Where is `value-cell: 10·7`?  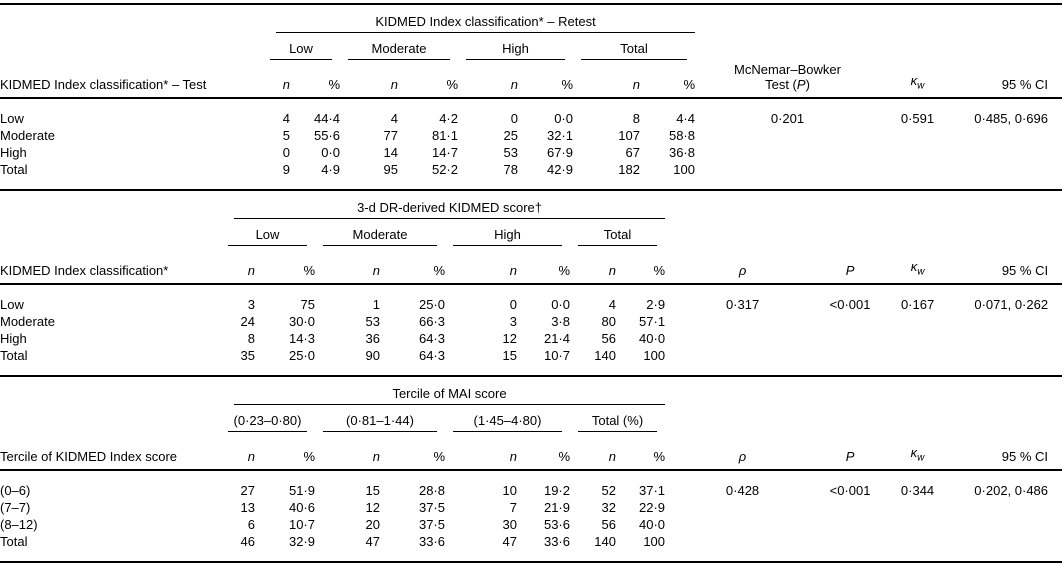 value-cell: 10·7 is located at coordinates (301, 524).